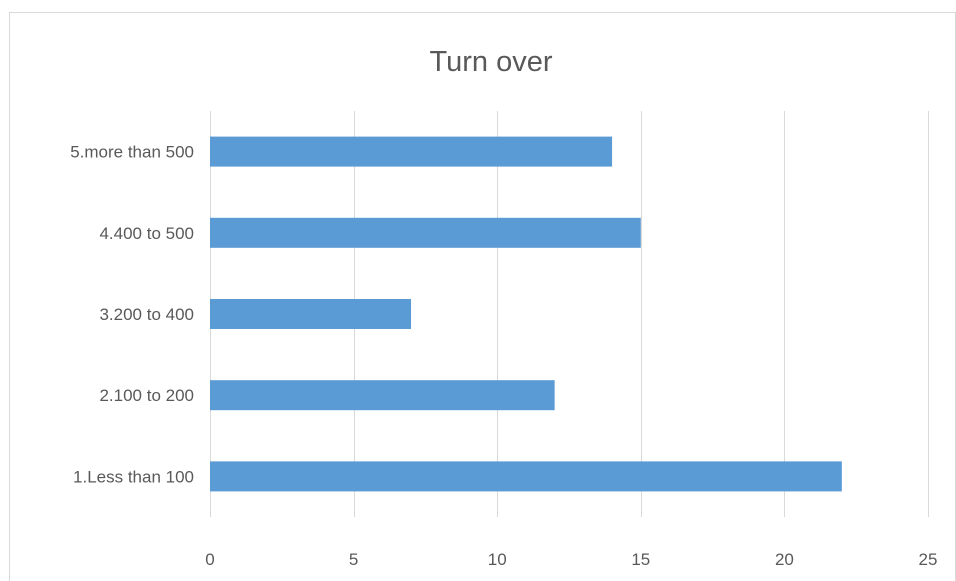  I want to click on category-label-4: 4.400 to 500, so click(146, 233).